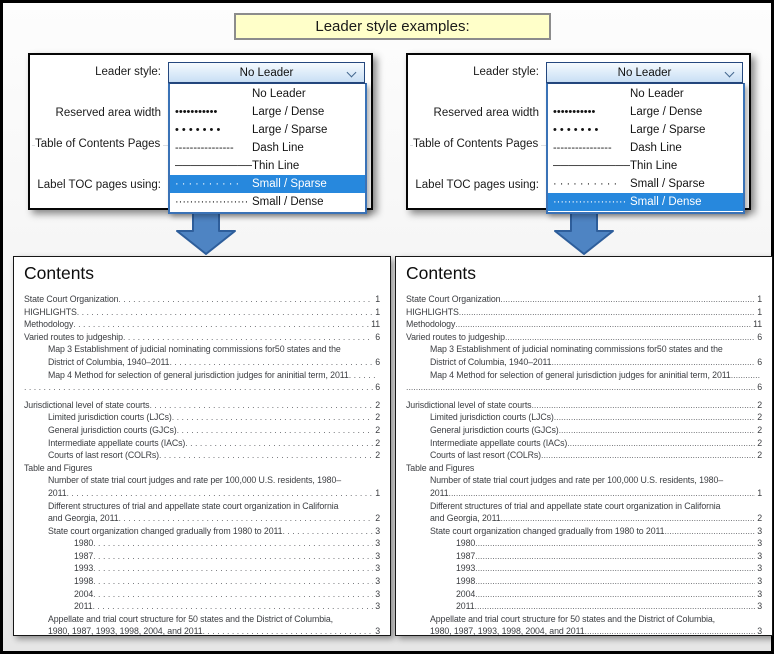 The width and height of the screenshot is (774, 654). What do you see at coordinates (206, 231) in the screenshot?
I see `down-arrow-icon` at bounding box center [206, 231].